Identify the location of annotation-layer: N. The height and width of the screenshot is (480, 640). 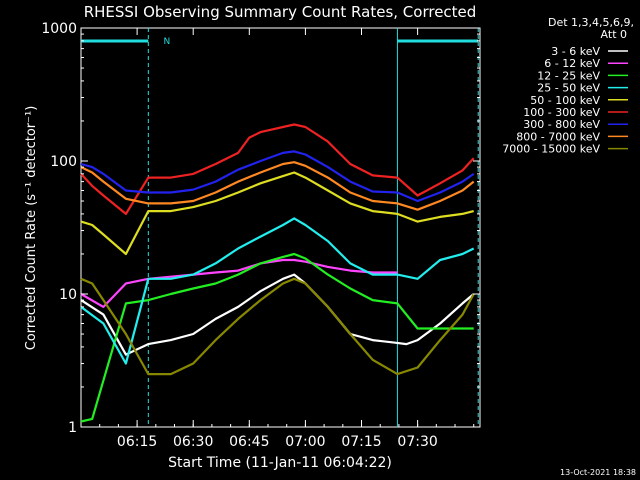
(167, 42).